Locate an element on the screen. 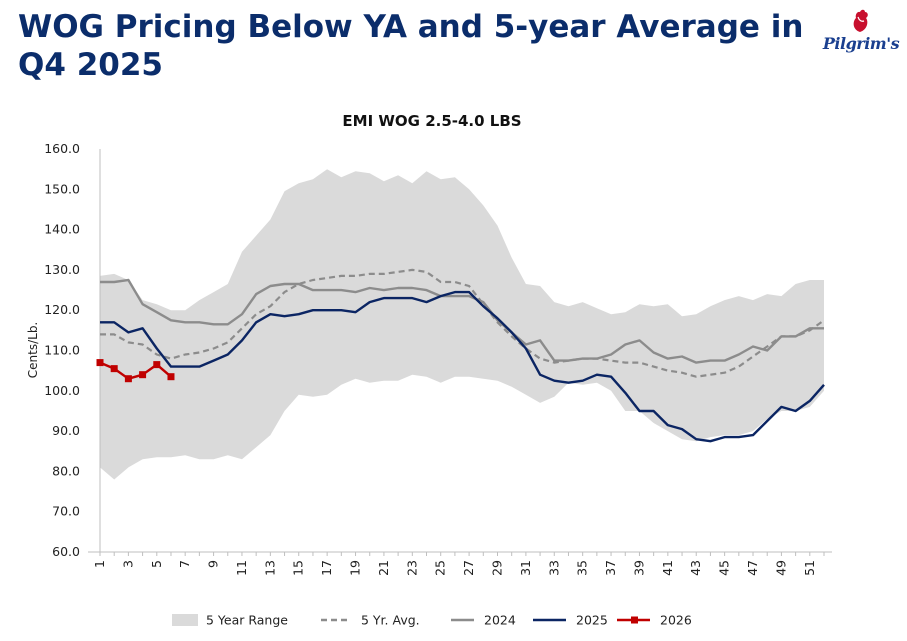  x-tick-label: 25 is located at coordinates (440, 568).